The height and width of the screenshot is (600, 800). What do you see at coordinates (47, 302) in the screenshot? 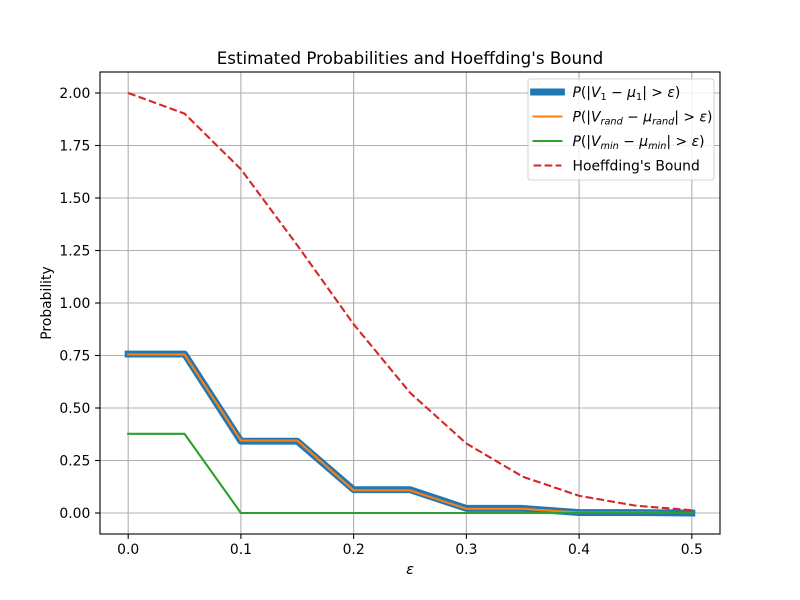
I see `y-axis-label: Probability` at bounding box center [47, 302].